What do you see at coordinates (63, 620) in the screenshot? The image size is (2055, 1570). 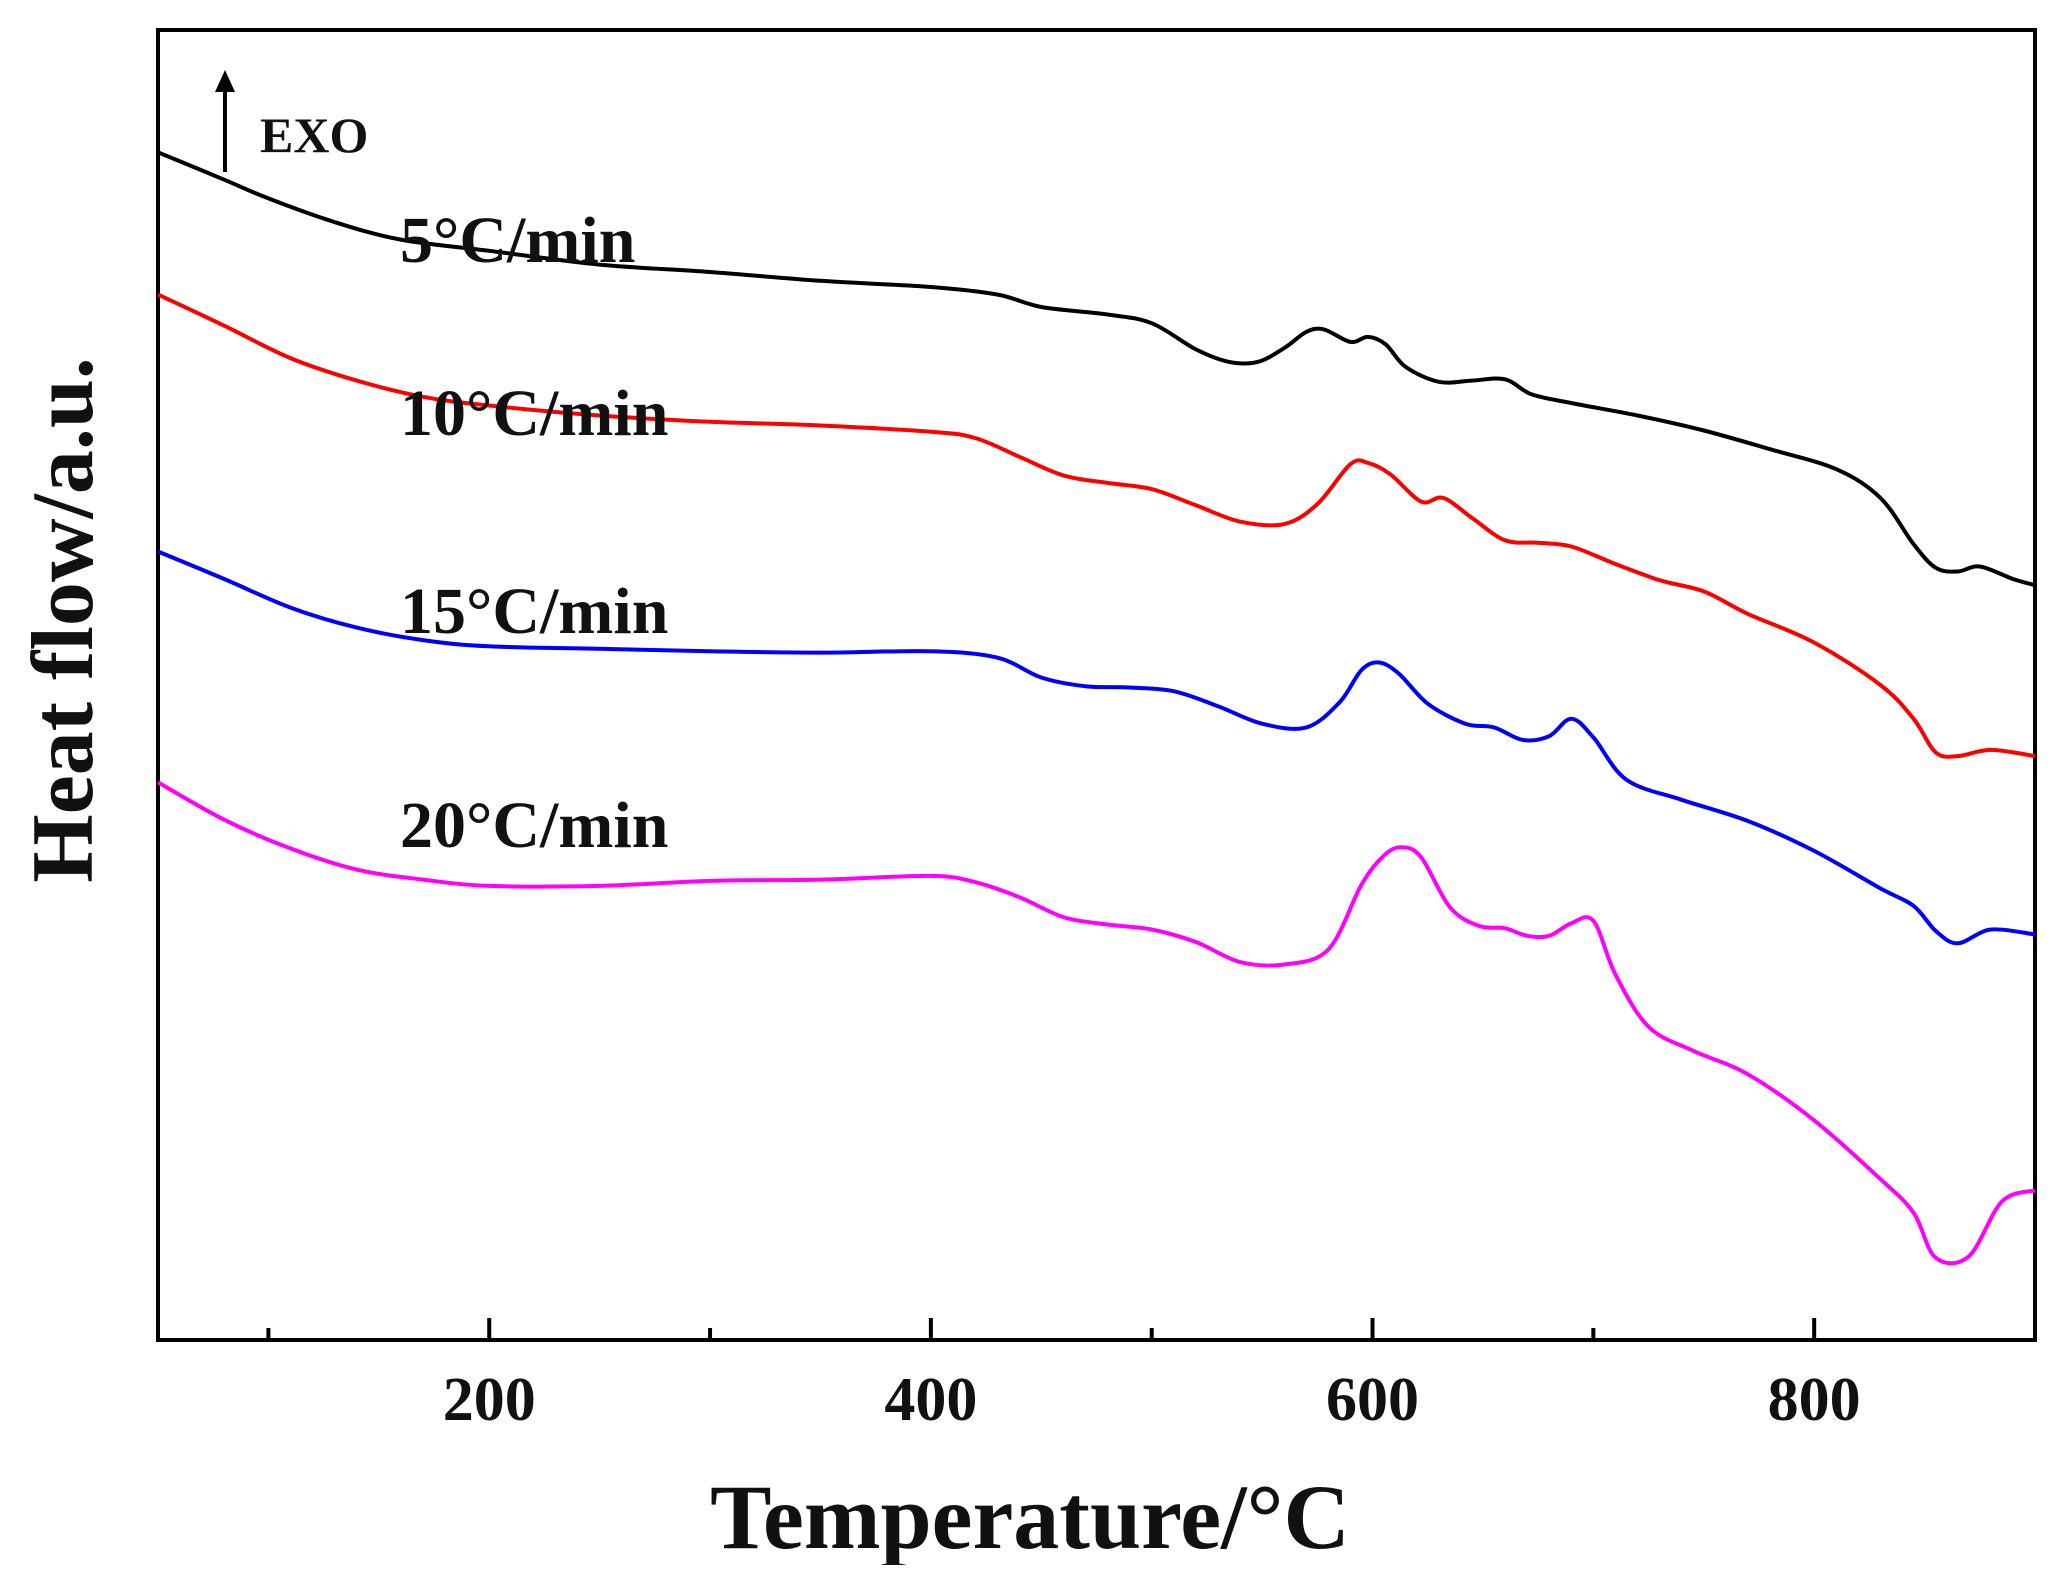 I see `y-axis-title: Heat flow/a.u.` at bounding box center [63, 620].